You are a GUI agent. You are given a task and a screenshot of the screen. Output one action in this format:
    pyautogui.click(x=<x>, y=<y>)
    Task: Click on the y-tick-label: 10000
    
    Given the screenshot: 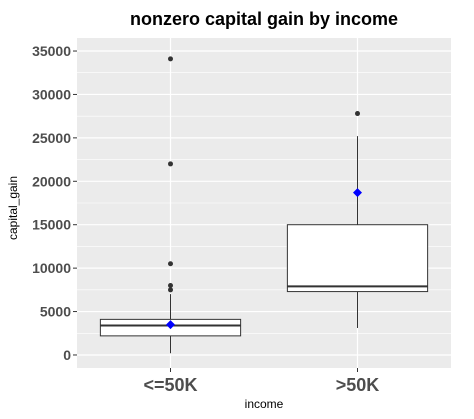 What is the action you would take?
    pyautogui.click(x=51, y=268)
    